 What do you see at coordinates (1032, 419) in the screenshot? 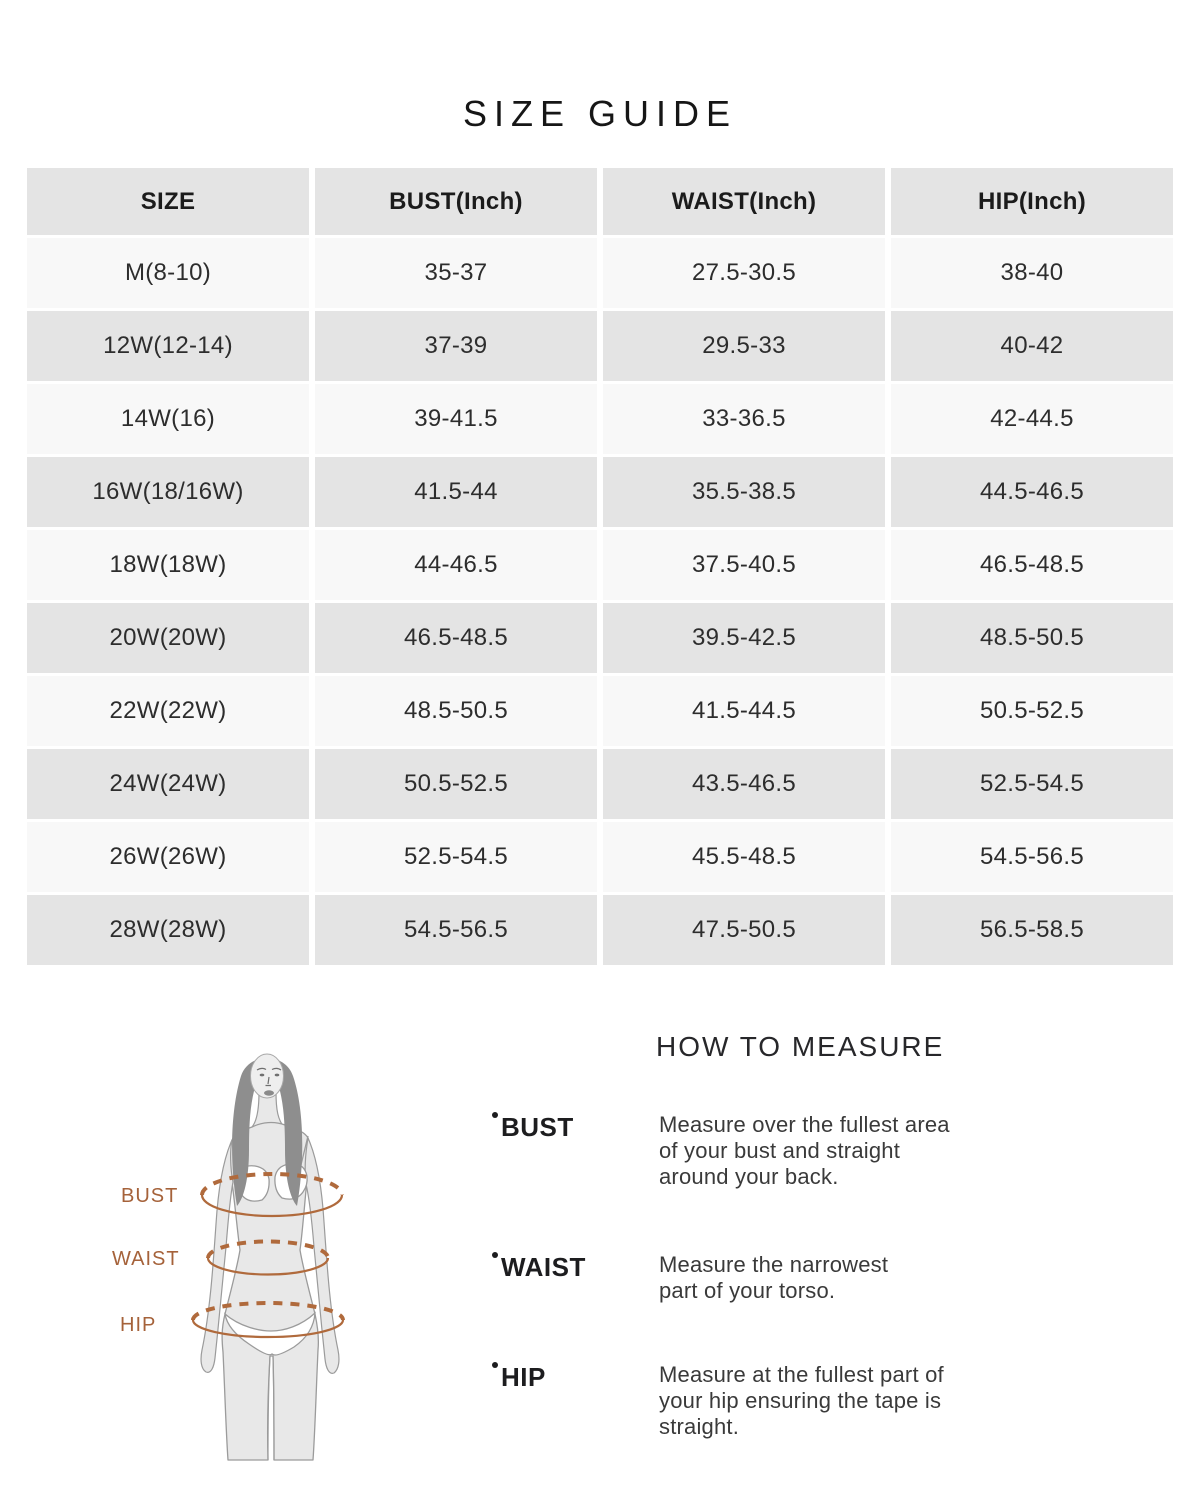
I see `table-cell: 42-44.5` at bounding box center [1032, 419].